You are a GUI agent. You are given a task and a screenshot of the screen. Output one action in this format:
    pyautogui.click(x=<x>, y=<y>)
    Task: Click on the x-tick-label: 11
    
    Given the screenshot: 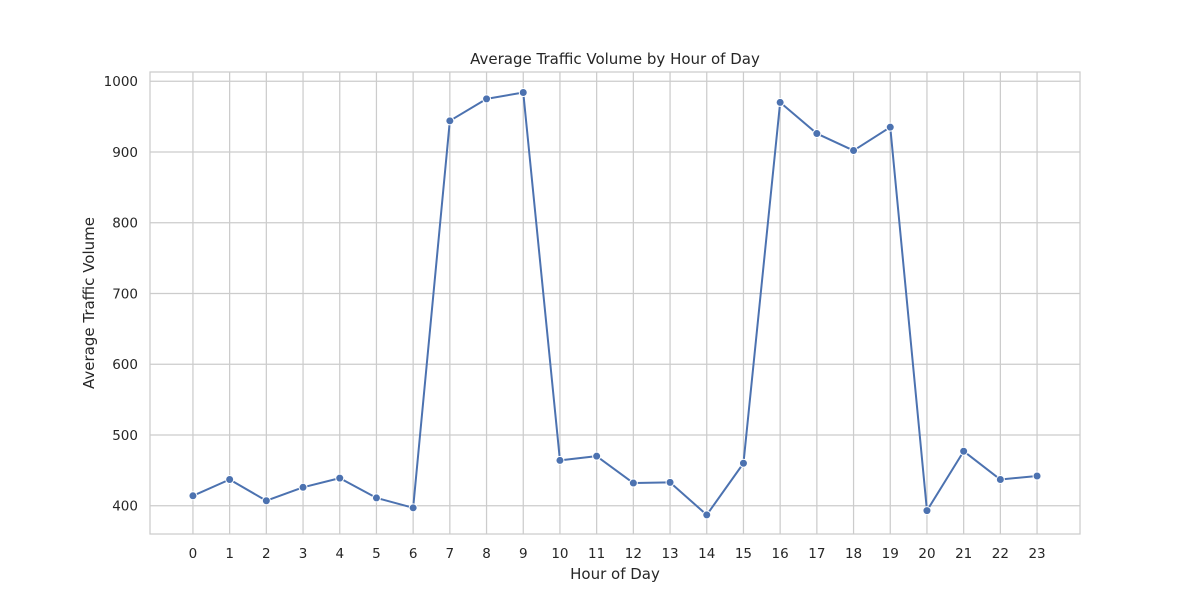 What is the action you would take?
    pyautogui.click(x=596, y=554)
    